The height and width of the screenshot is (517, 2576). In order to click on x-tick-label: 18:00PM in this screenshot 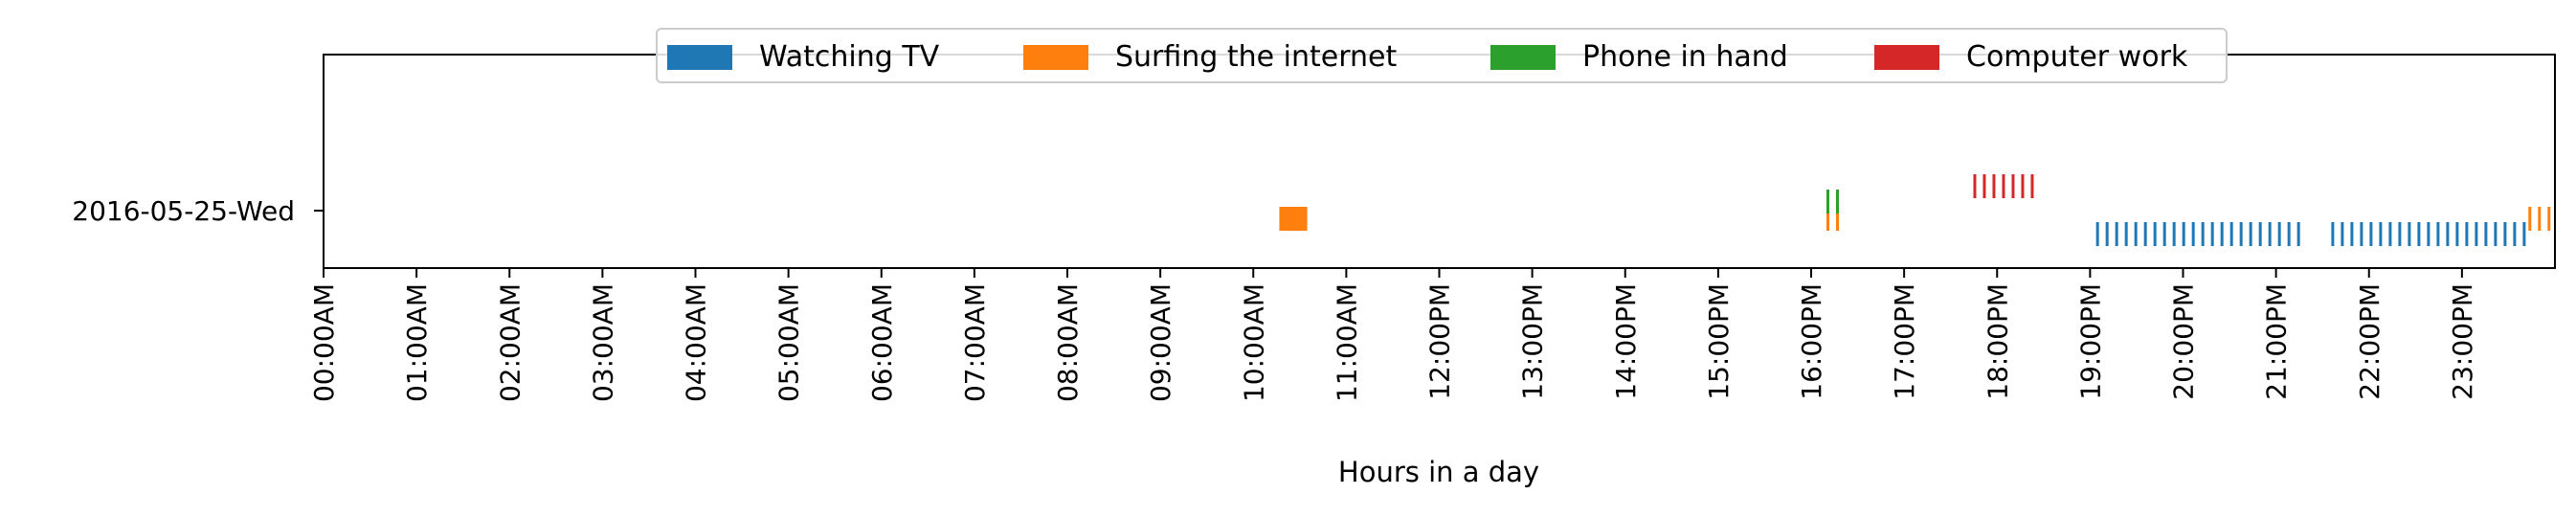, I will do `click(1998, 341)`.